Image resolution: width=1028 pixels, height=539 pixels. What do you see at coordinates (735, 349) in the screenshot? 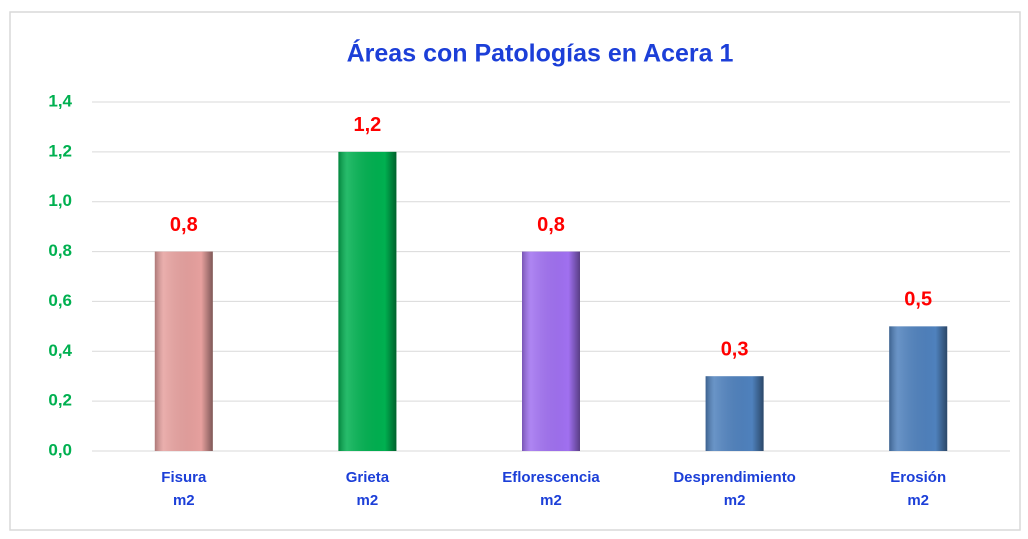
I see `value-label: 0,3` at bounding box center [735, 349].